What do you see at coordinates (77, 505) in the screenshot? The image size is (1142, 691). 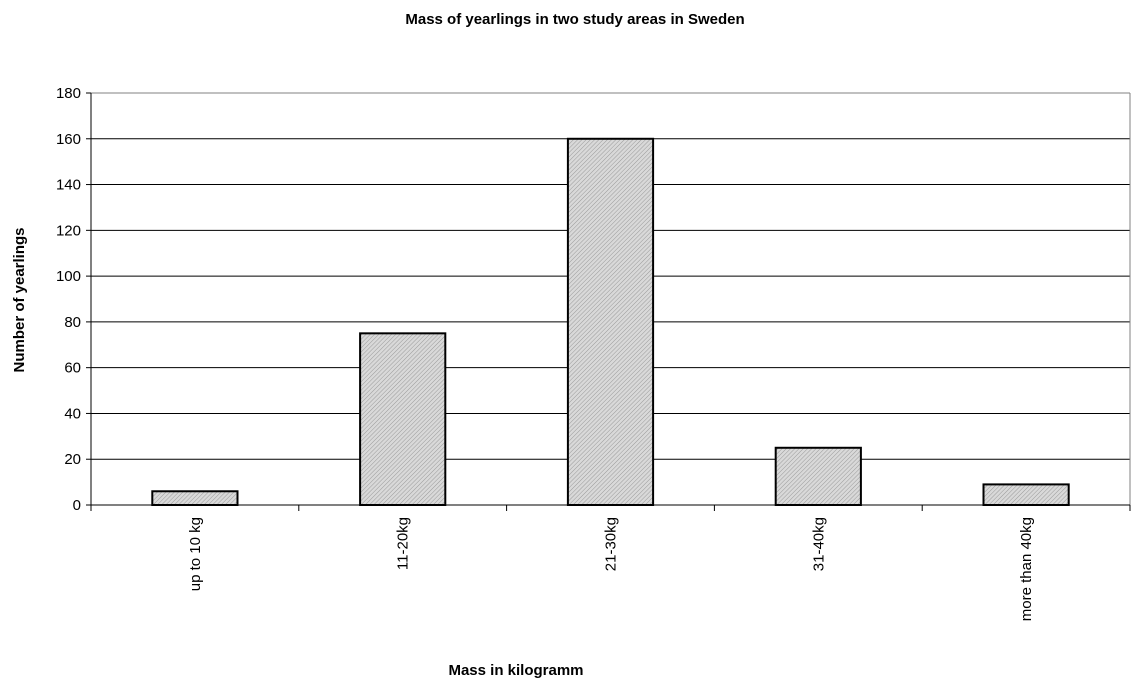 I see `y-tick-label: 0` at bounding box center [77, 505].